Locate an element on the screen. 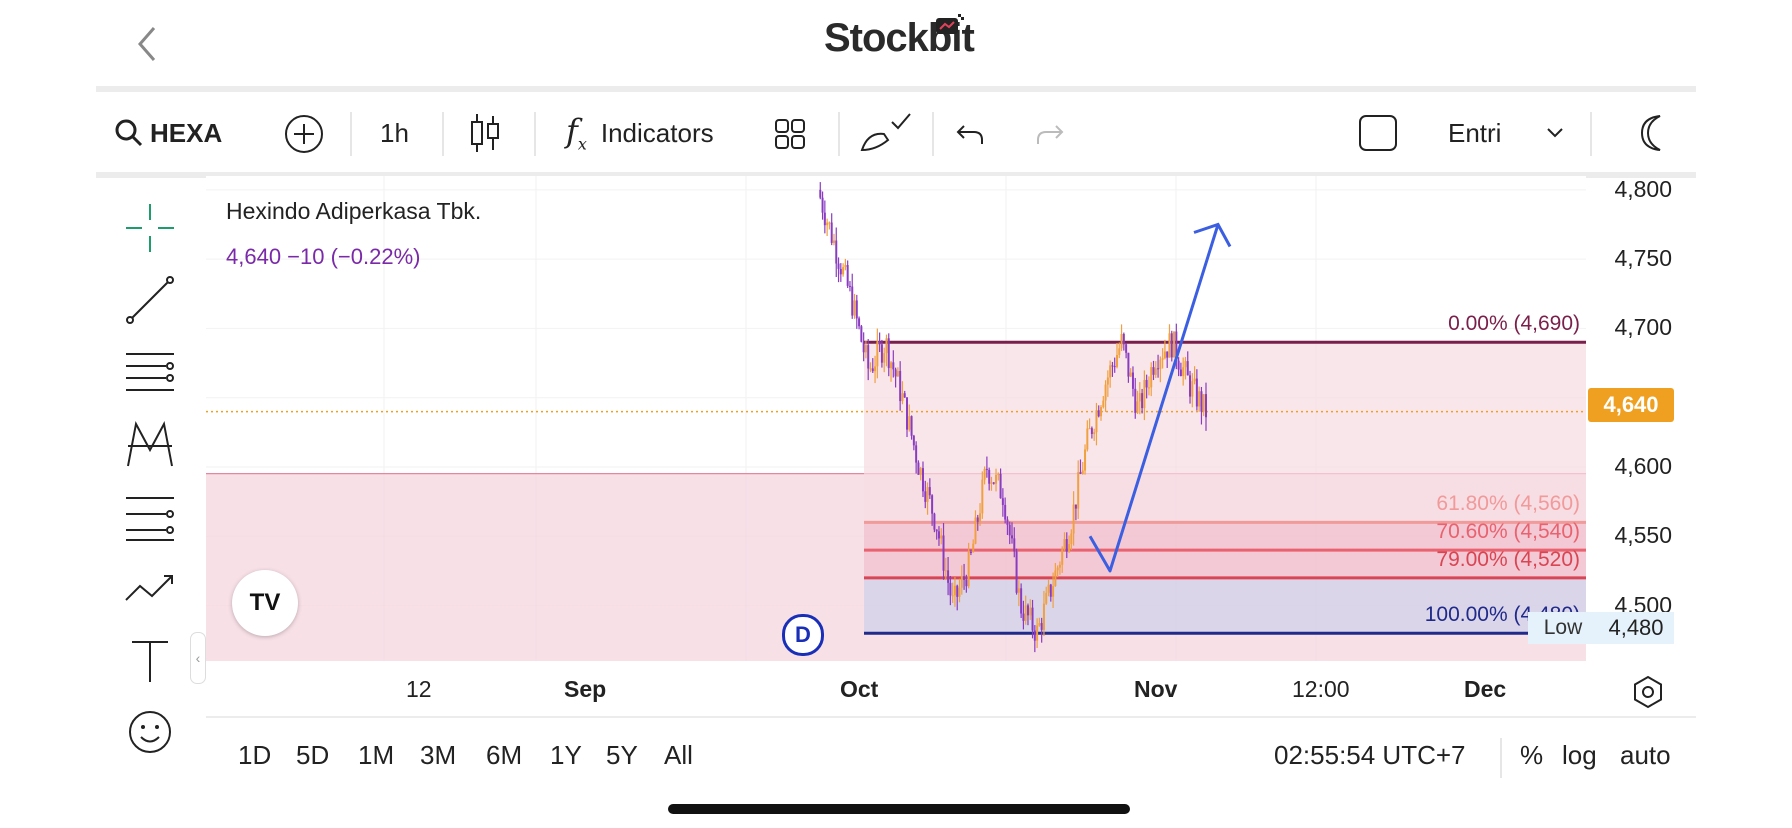  collapse-toolbar-handle: ‹ is located at coordinates (198, 658).